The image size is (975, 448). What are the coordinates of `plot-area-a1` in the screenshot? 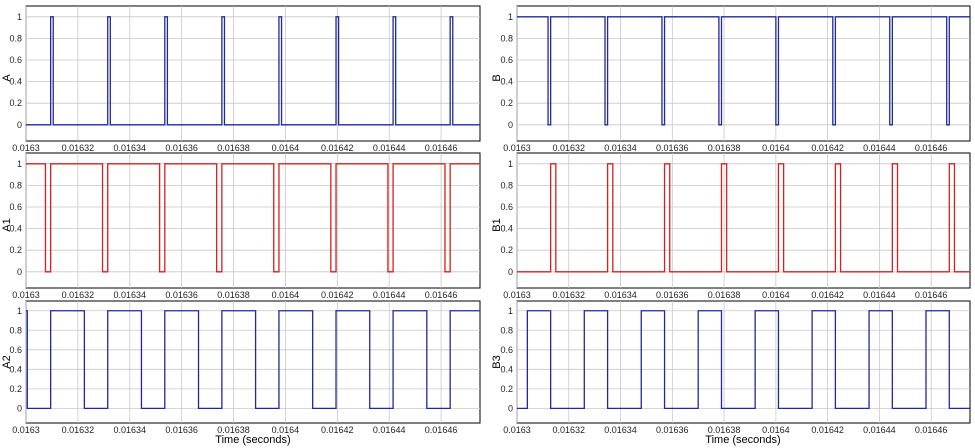 It's located at (253, 220).